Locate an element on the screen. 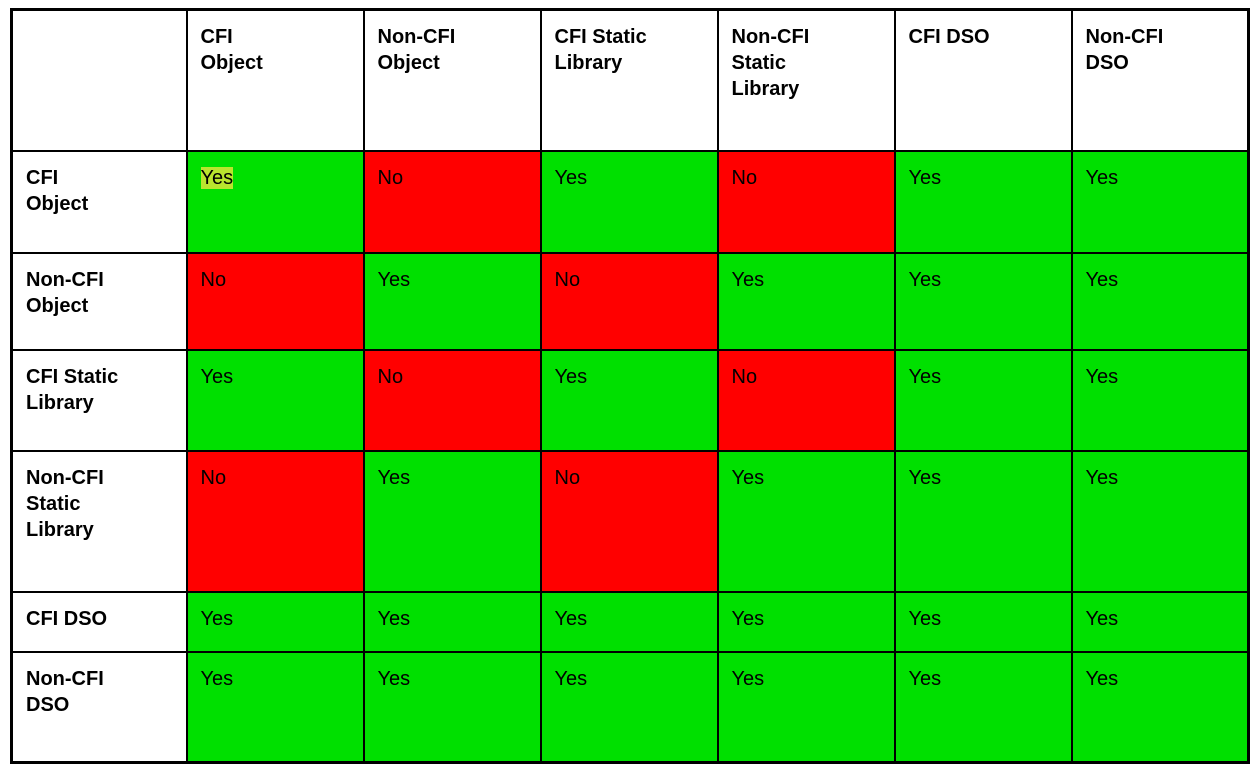 This screenshot has height=784, width=1258. column-header-cfi-dso: CFI DSO is located at coordinates (983, 80).